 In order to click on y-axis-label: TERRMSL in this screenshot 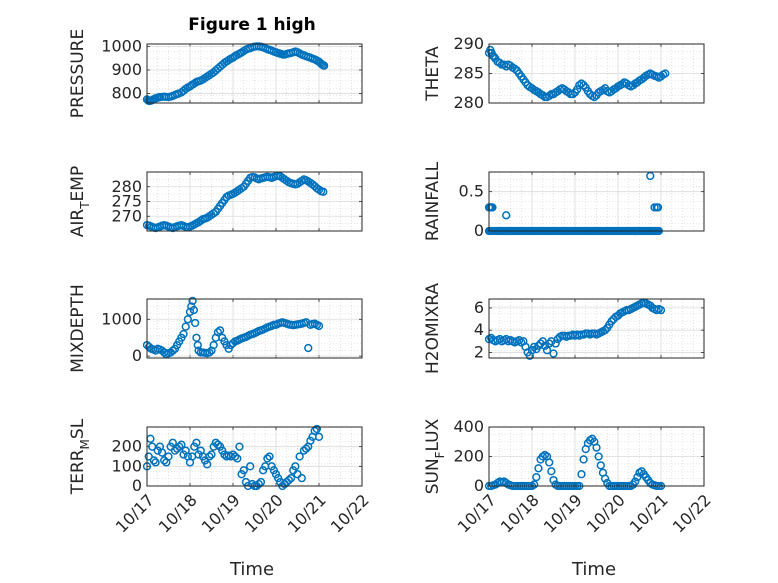, I will do `click(80, 456)`.